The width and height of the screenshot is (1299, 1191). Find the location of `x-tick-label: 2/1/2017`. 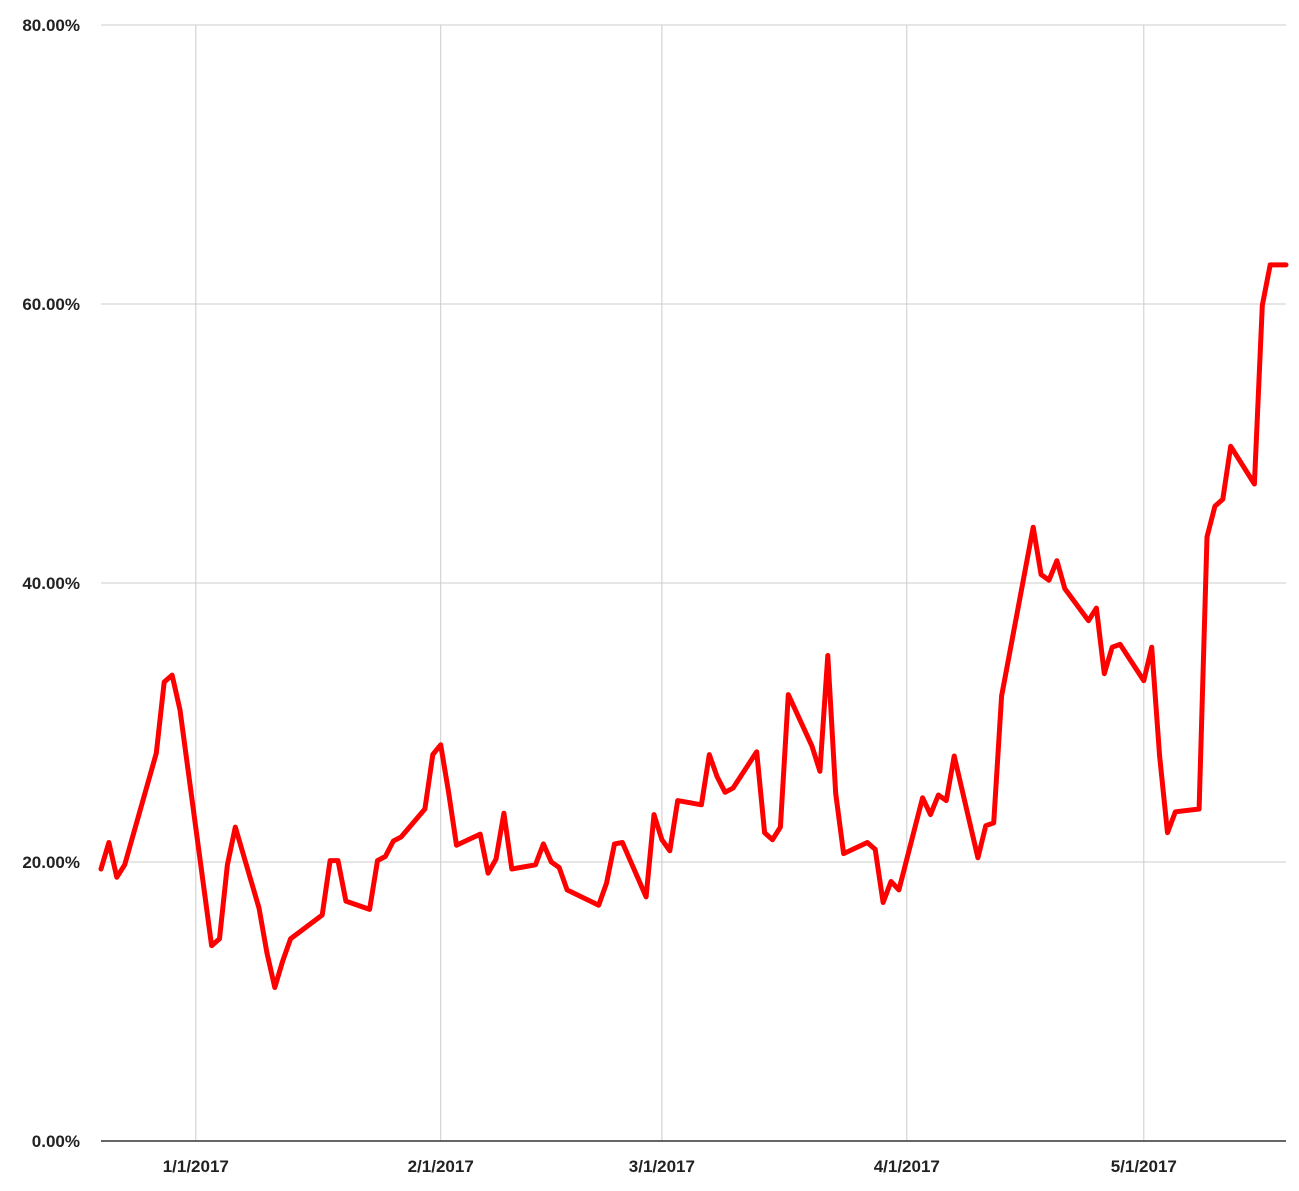

x-tick-label: 2/1/2017 is located at coordinates (441, 1166).